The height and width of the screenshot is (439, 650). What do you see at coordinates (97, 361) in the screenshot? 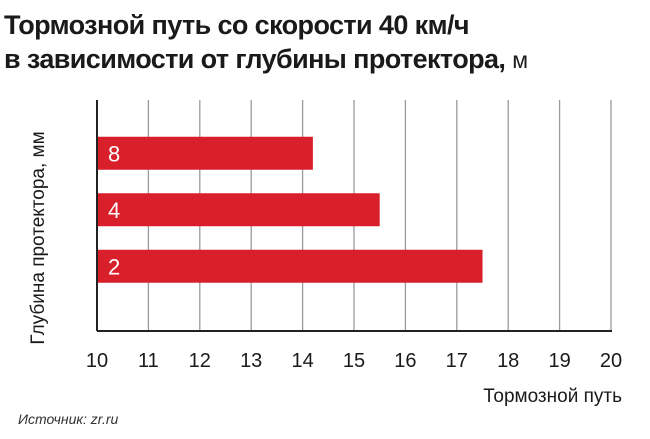
I see `x-tick-label: 10` at bounding box center [97, 361].